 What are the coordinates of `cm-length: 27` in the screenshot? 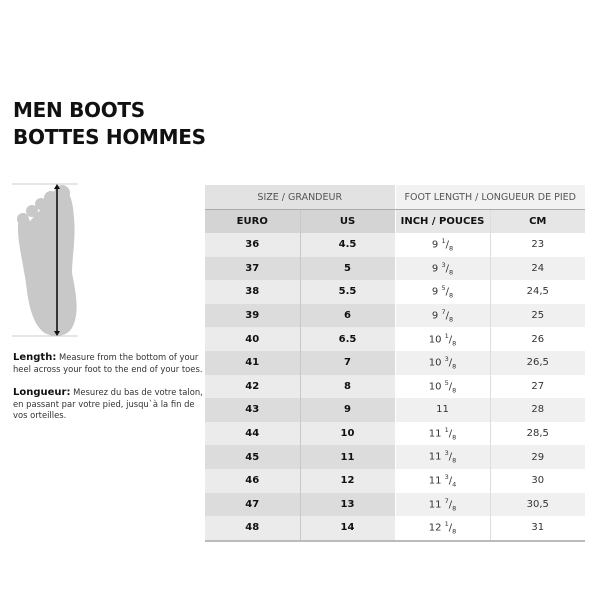 It's located at (537, 386).